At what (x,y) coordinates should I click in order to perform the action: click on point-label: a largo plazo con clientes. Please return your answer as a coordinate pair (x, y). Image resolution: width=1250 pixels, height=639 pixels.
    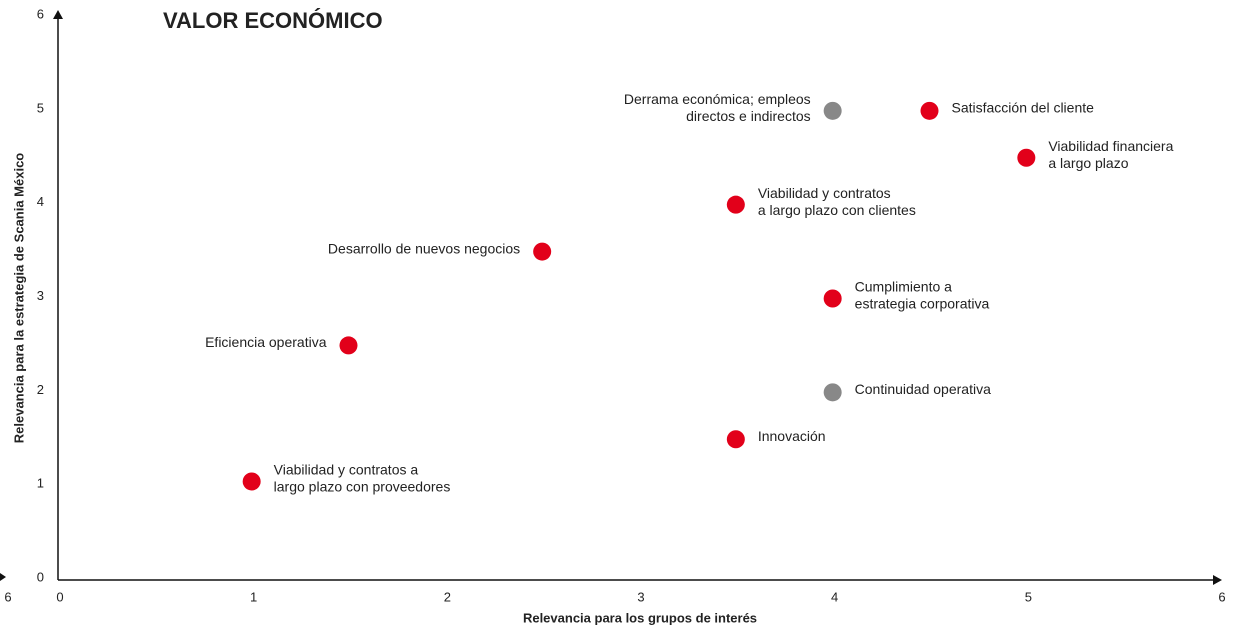
    Looking at the image, I should click on (837, 210).